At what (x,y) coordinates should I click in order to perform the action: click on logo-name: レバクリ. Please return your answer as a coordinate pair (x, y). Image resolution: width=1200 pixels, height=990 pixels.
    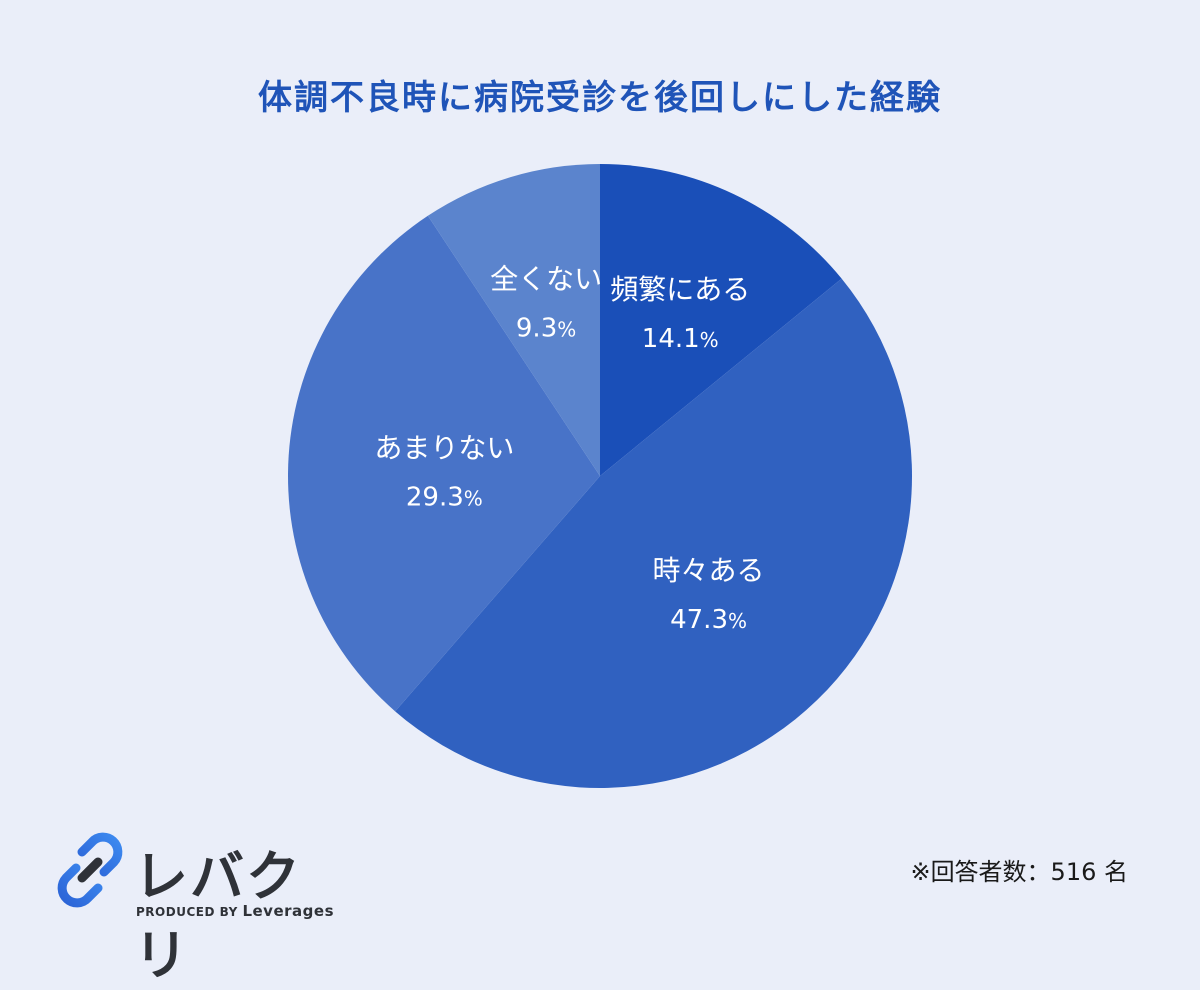
    Looking at the image, I should click on (218, 916).